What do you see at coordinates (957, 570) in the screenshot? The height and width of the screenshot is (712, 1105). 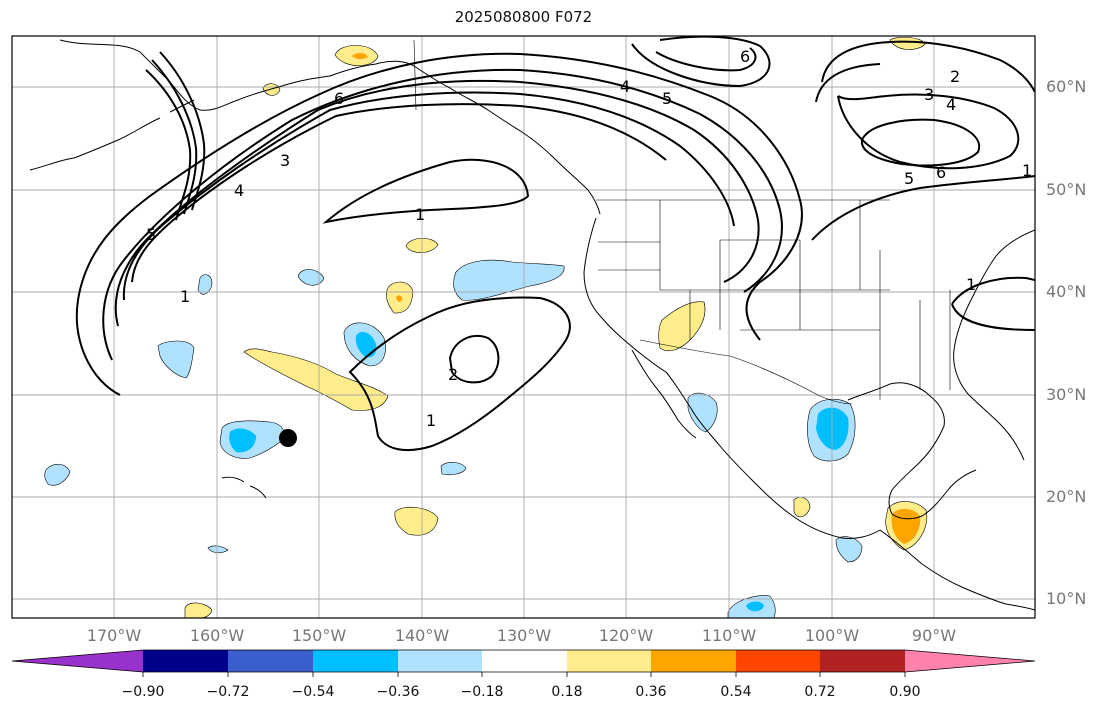 I see `coast-central-america` at bounding box center [957, 570].